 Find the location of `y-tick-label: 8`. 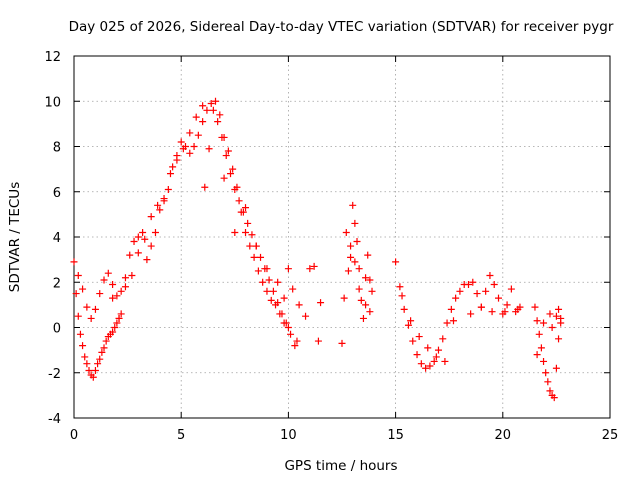

y-tick-label: 8 is located at coordinates (57, 148).